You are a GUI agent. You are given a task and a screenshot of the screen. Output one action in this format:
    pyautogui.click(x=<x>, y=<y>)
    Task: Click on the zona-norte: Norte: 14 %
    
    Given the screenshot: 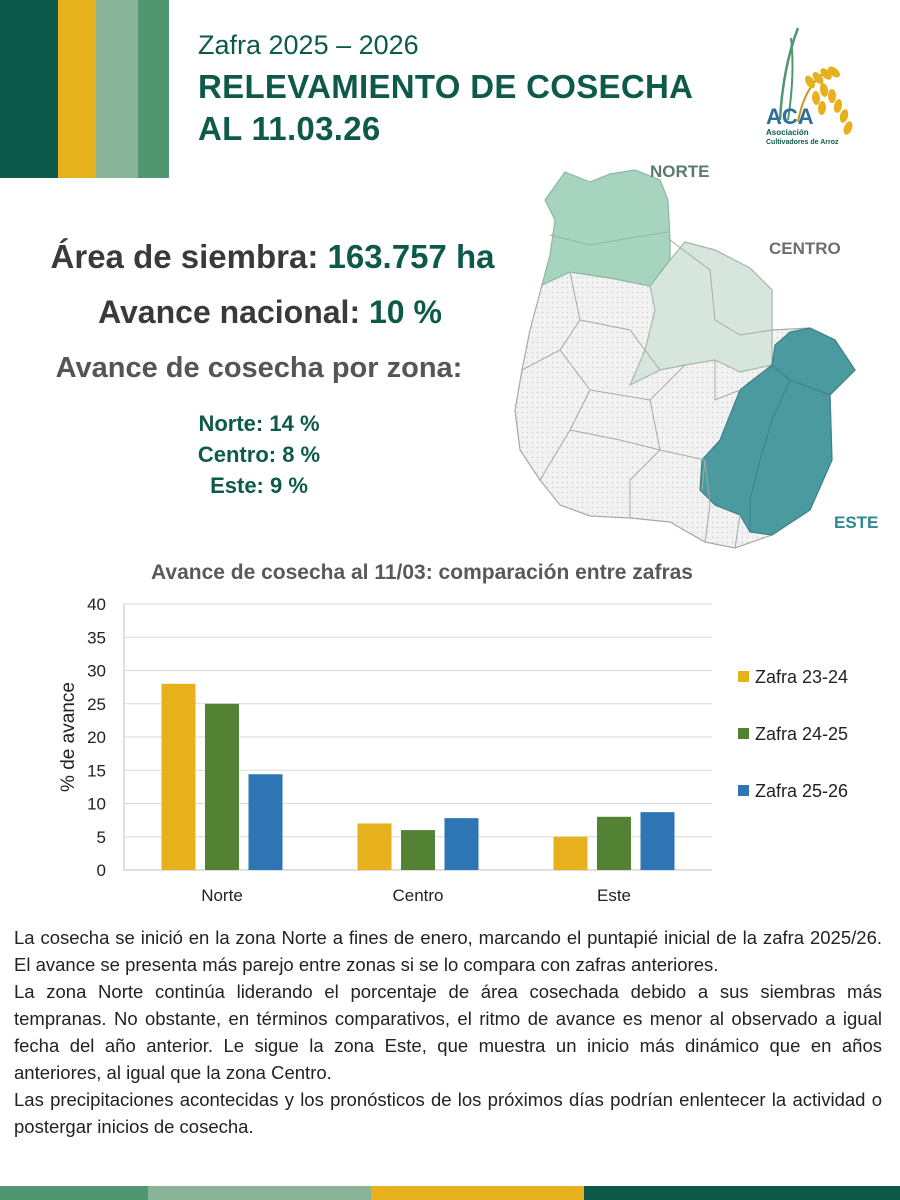 What is the action you would take?
    pyautogui.click(x=259, y=423)
    